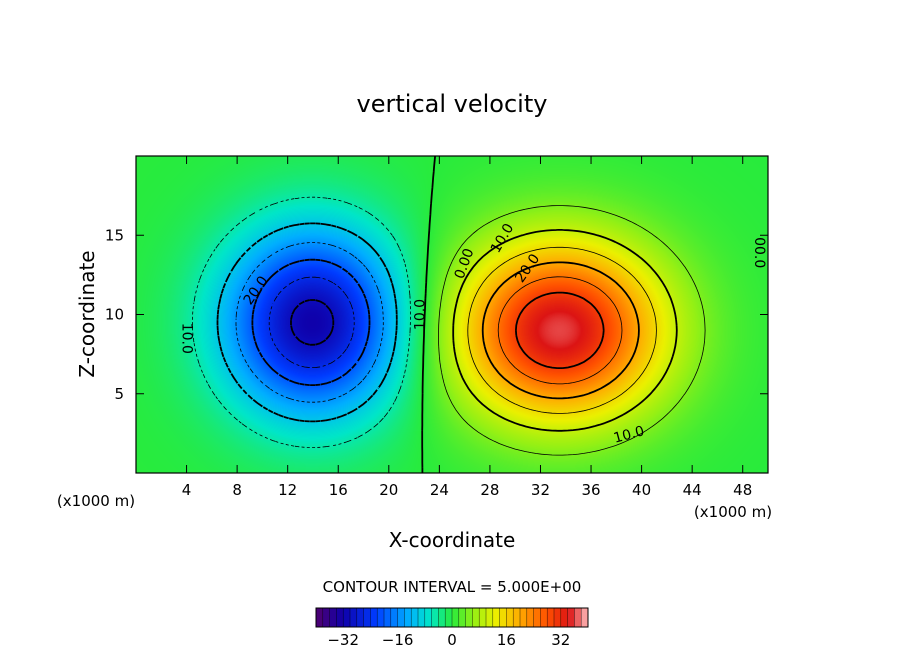 The image size is (904, 654). Describe the element at coordinates (237, 490) in the screenshot. I see `x-tick-label: 8` at that location.